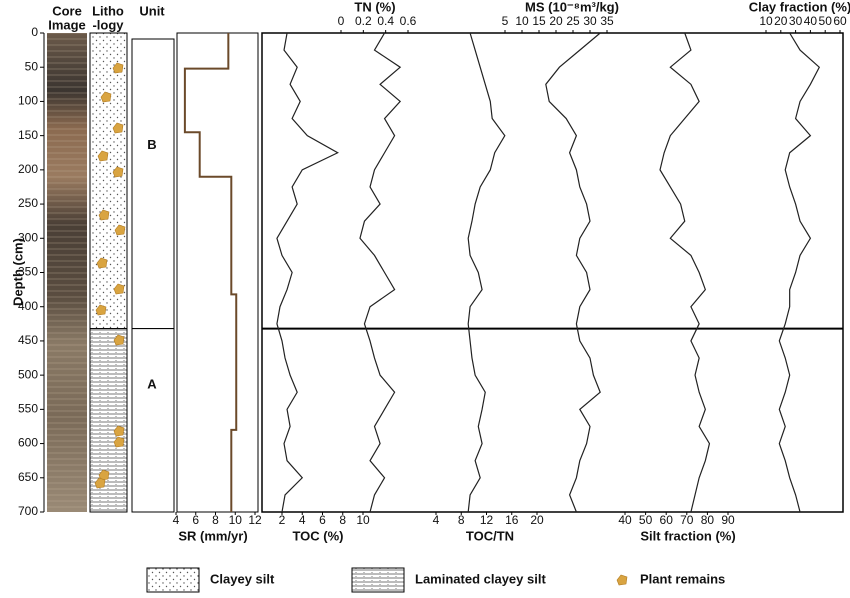  What do you see at coordinates (28, 477) in the screenshot?
I see `y-tick-label: 650` at bounding box center [28, 477].